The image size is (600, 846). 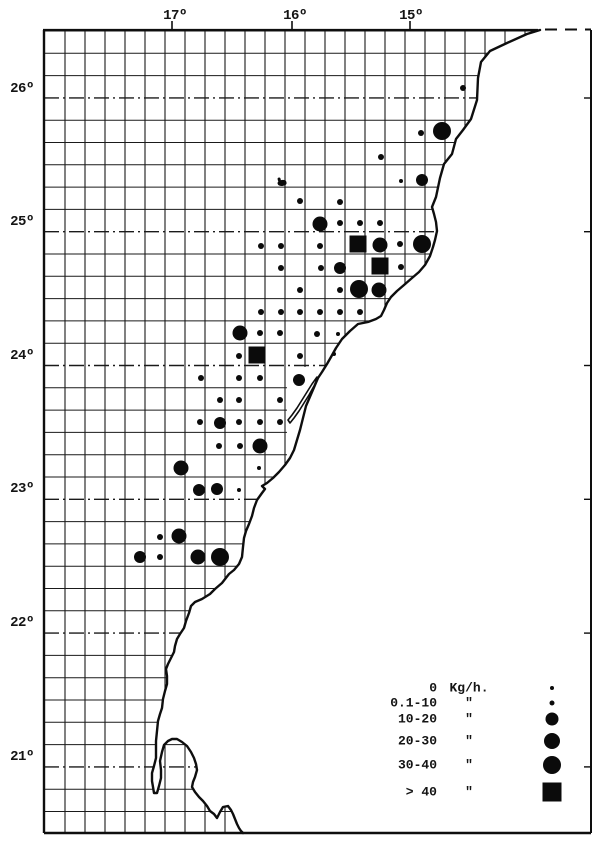 What do you see at coordinates (22, 489) in the screenshot?
I see `latitude-label: 23º` at bounding box center [22, 489].